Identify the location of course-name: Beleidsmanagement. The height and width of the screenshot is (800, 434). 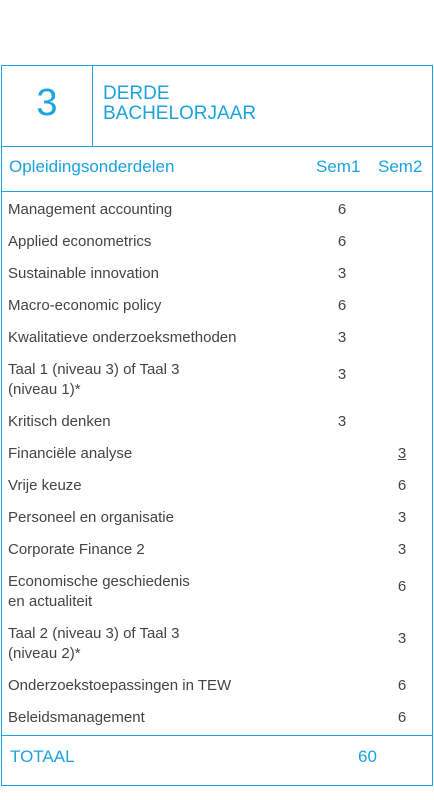
(76, 717).